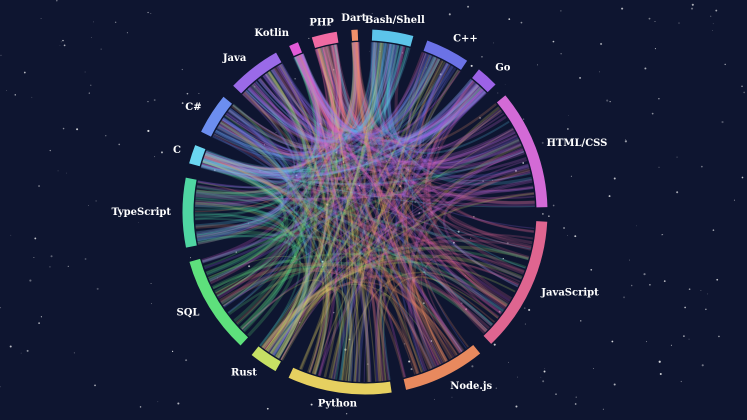  Describe the element at coordinates (177, 150) in the screenshot. I see `arc-label: C` at that location.